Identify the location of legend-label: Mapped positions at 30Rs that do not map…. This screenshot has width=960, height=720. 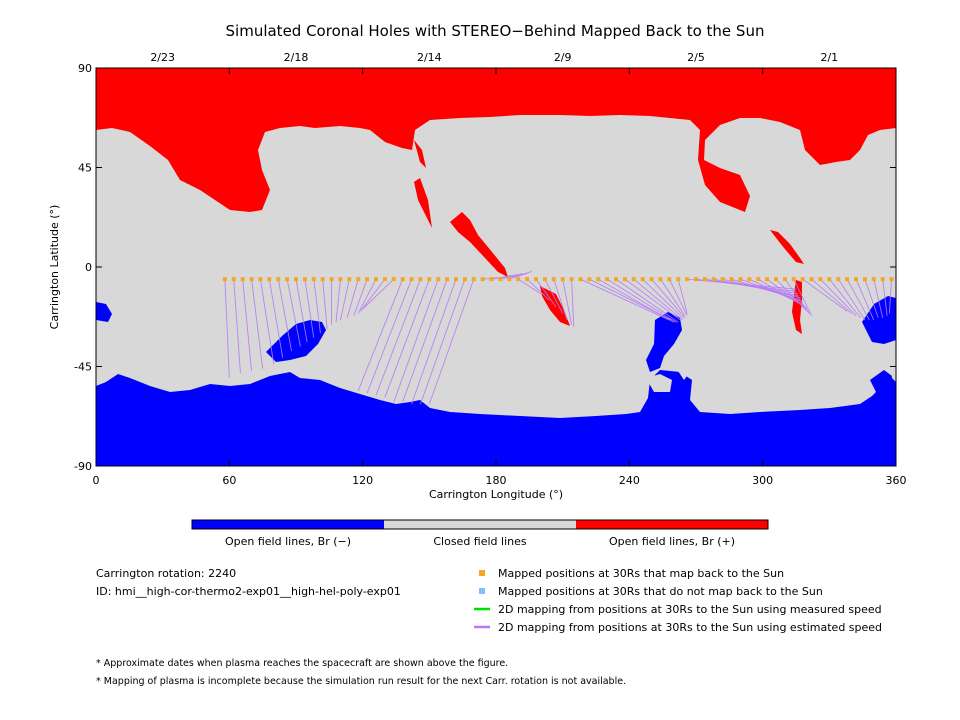
(660, 591).